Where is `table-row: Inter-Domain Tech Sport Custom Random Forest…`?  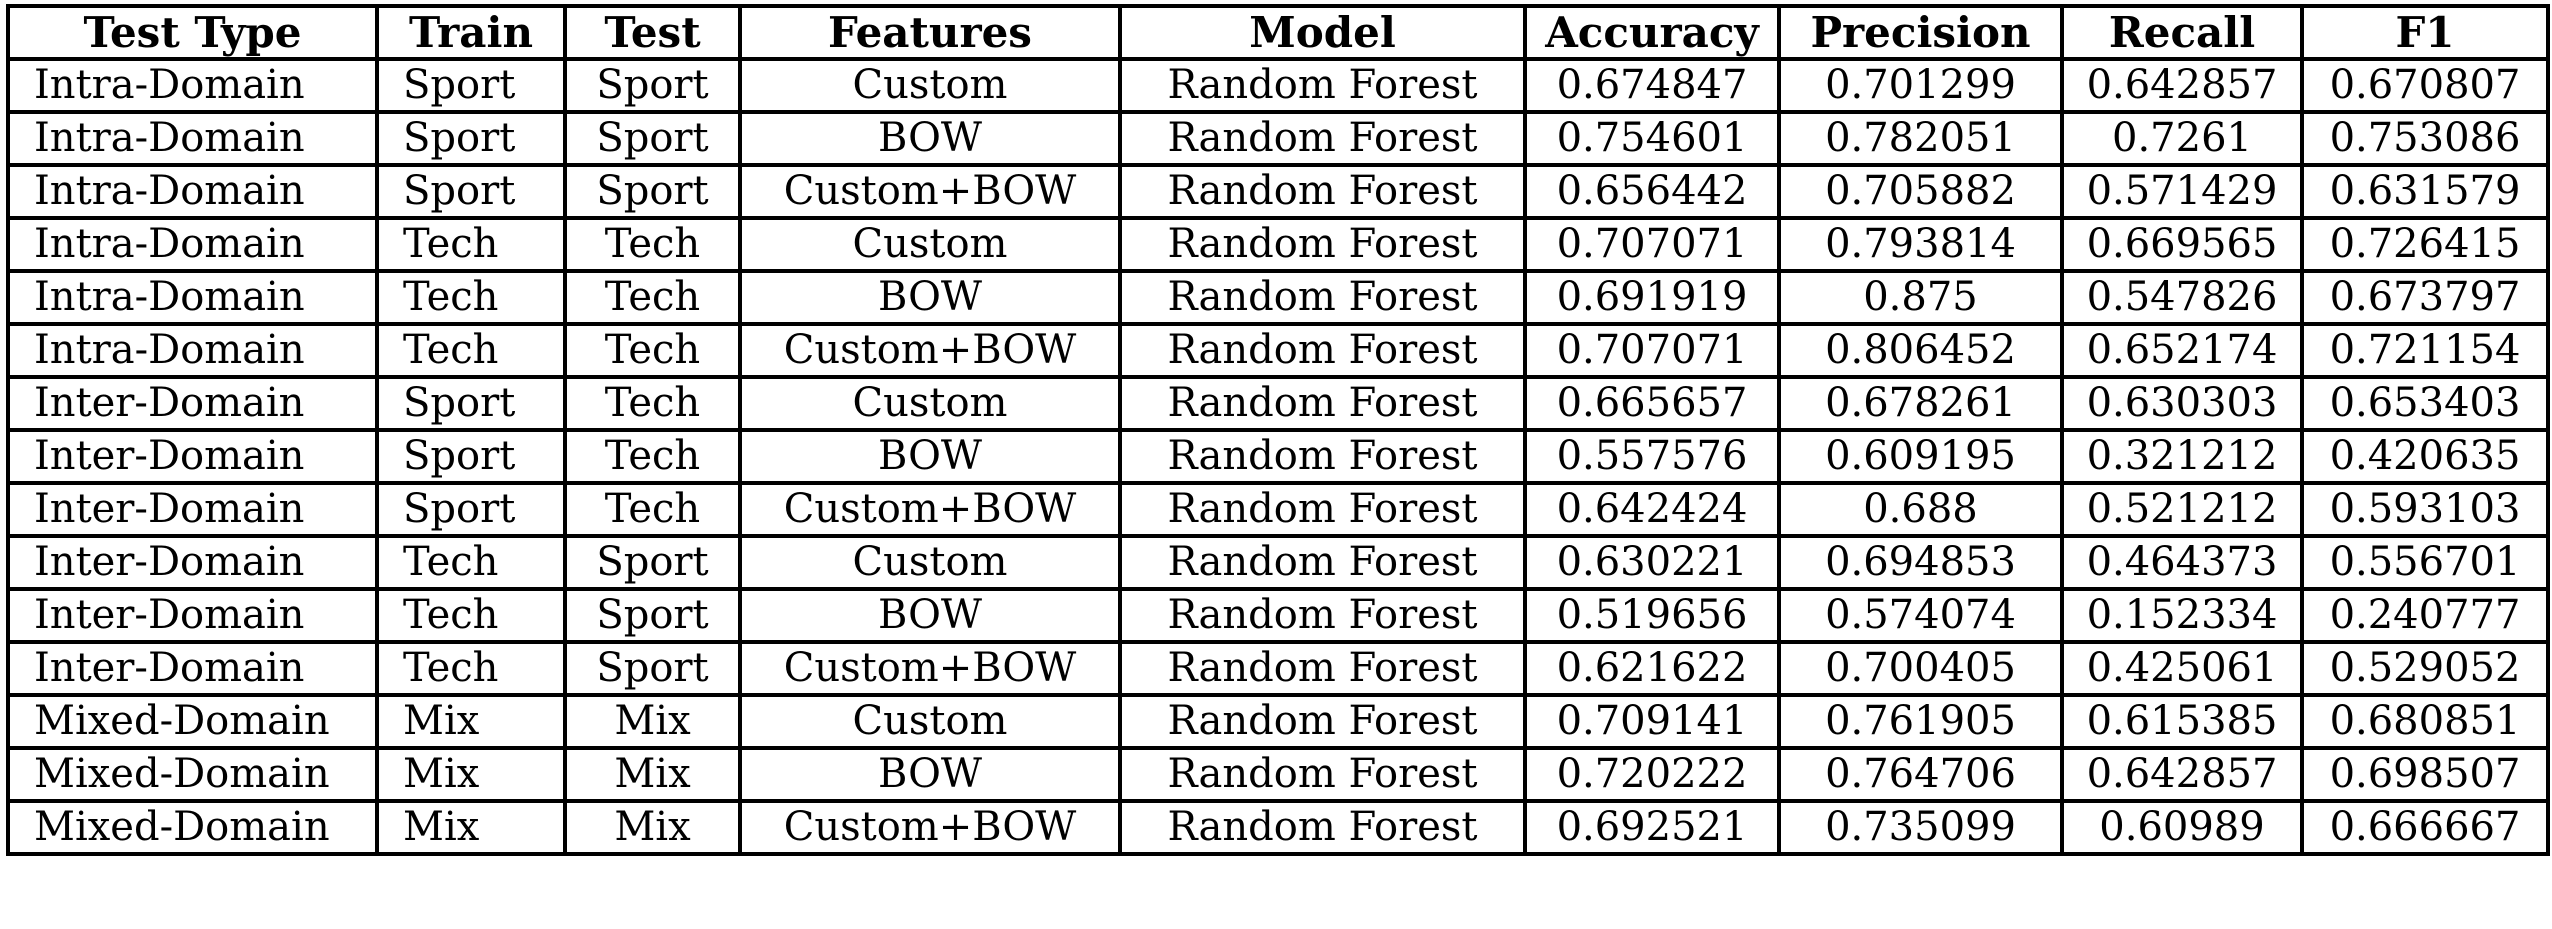 table-row: Inter-Domain Tech Sport Custom Random Forest… is located at coordinates (1278, 562).